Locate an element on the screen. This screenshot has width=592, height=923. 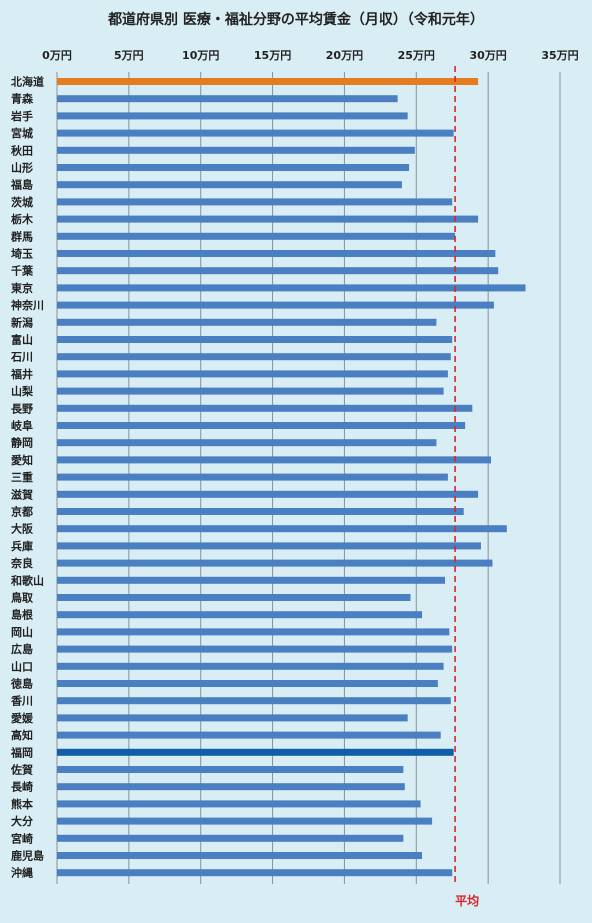
category-label: 奈良 is located at coordinates (21, 563).